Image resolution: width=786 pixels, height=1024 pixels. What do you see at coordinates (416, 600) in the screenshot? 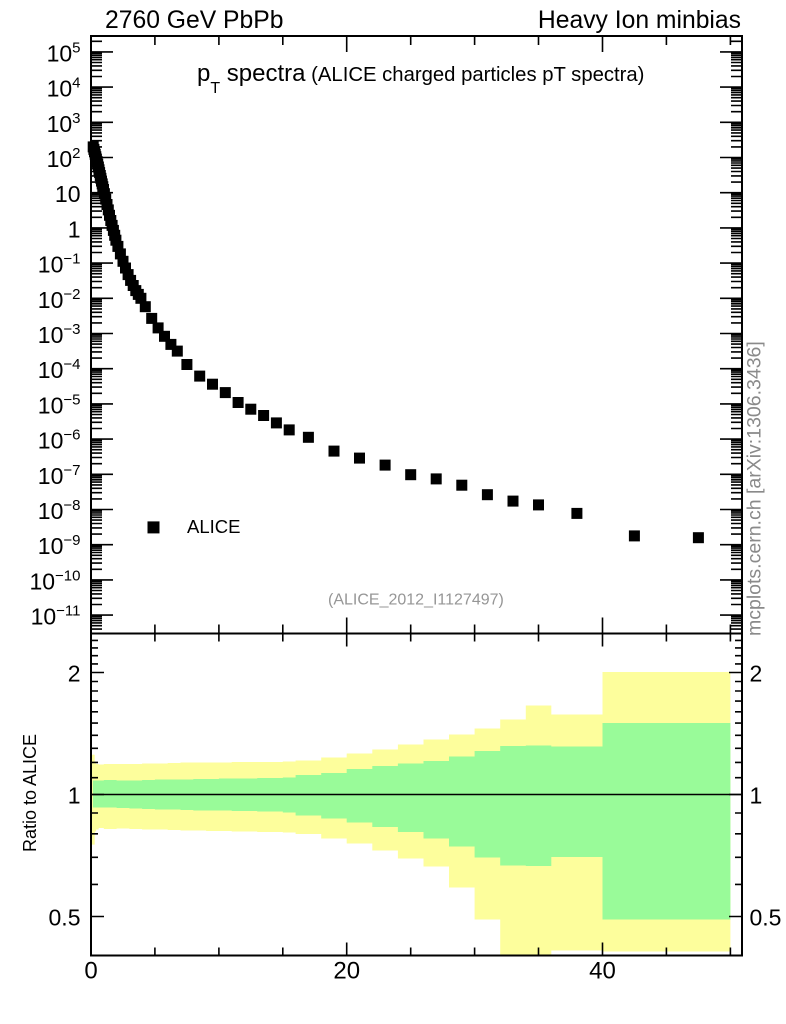
I see `svg-text: (ALICE_2012_I1127497)` at bounding box center [416, 600].